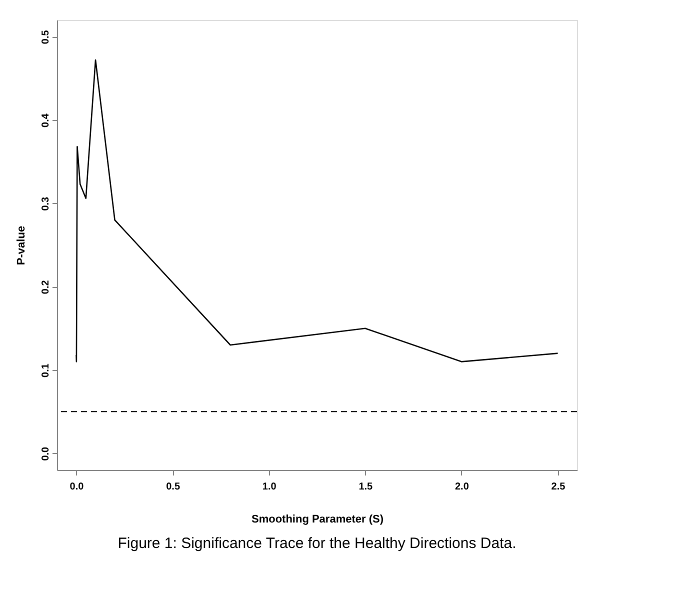 This screenshot has width=679, height=590. What do you see at coordinates (462, 487) in the screenshot?
I see `x-tick-label: 2.0` at bounding box center [462, 487].